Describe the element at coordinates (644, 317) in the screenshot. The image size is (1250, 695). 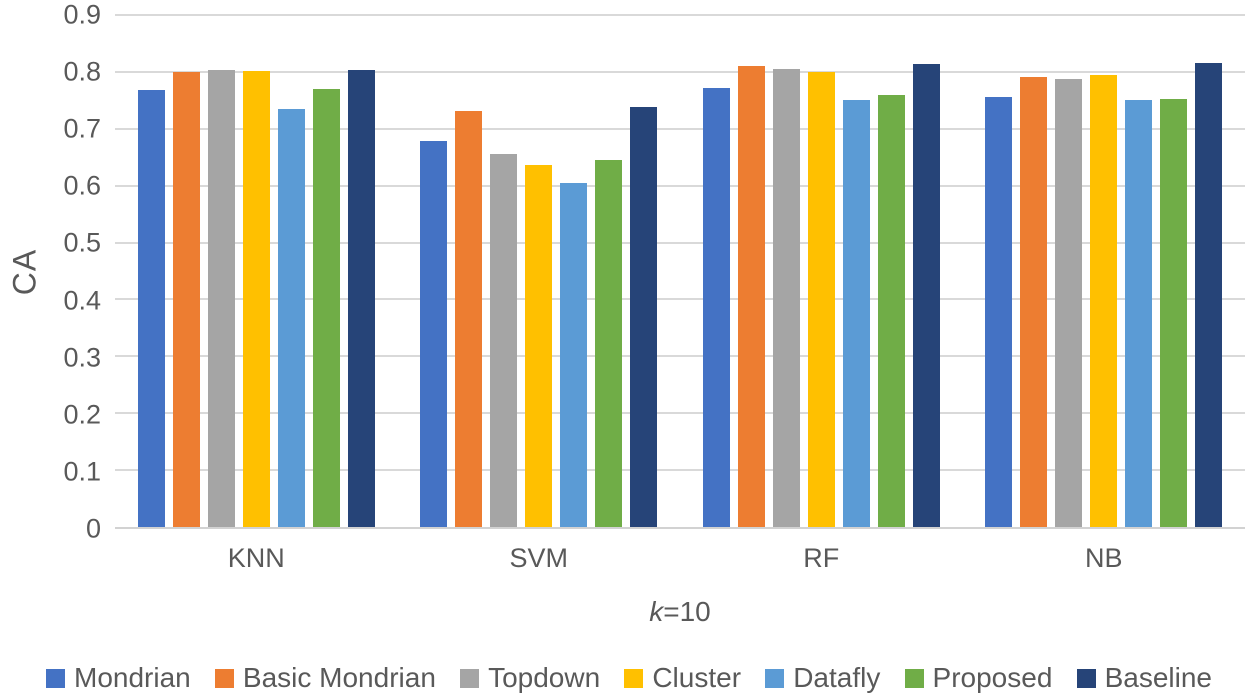
I see `bar-baseline-svm` at that location.